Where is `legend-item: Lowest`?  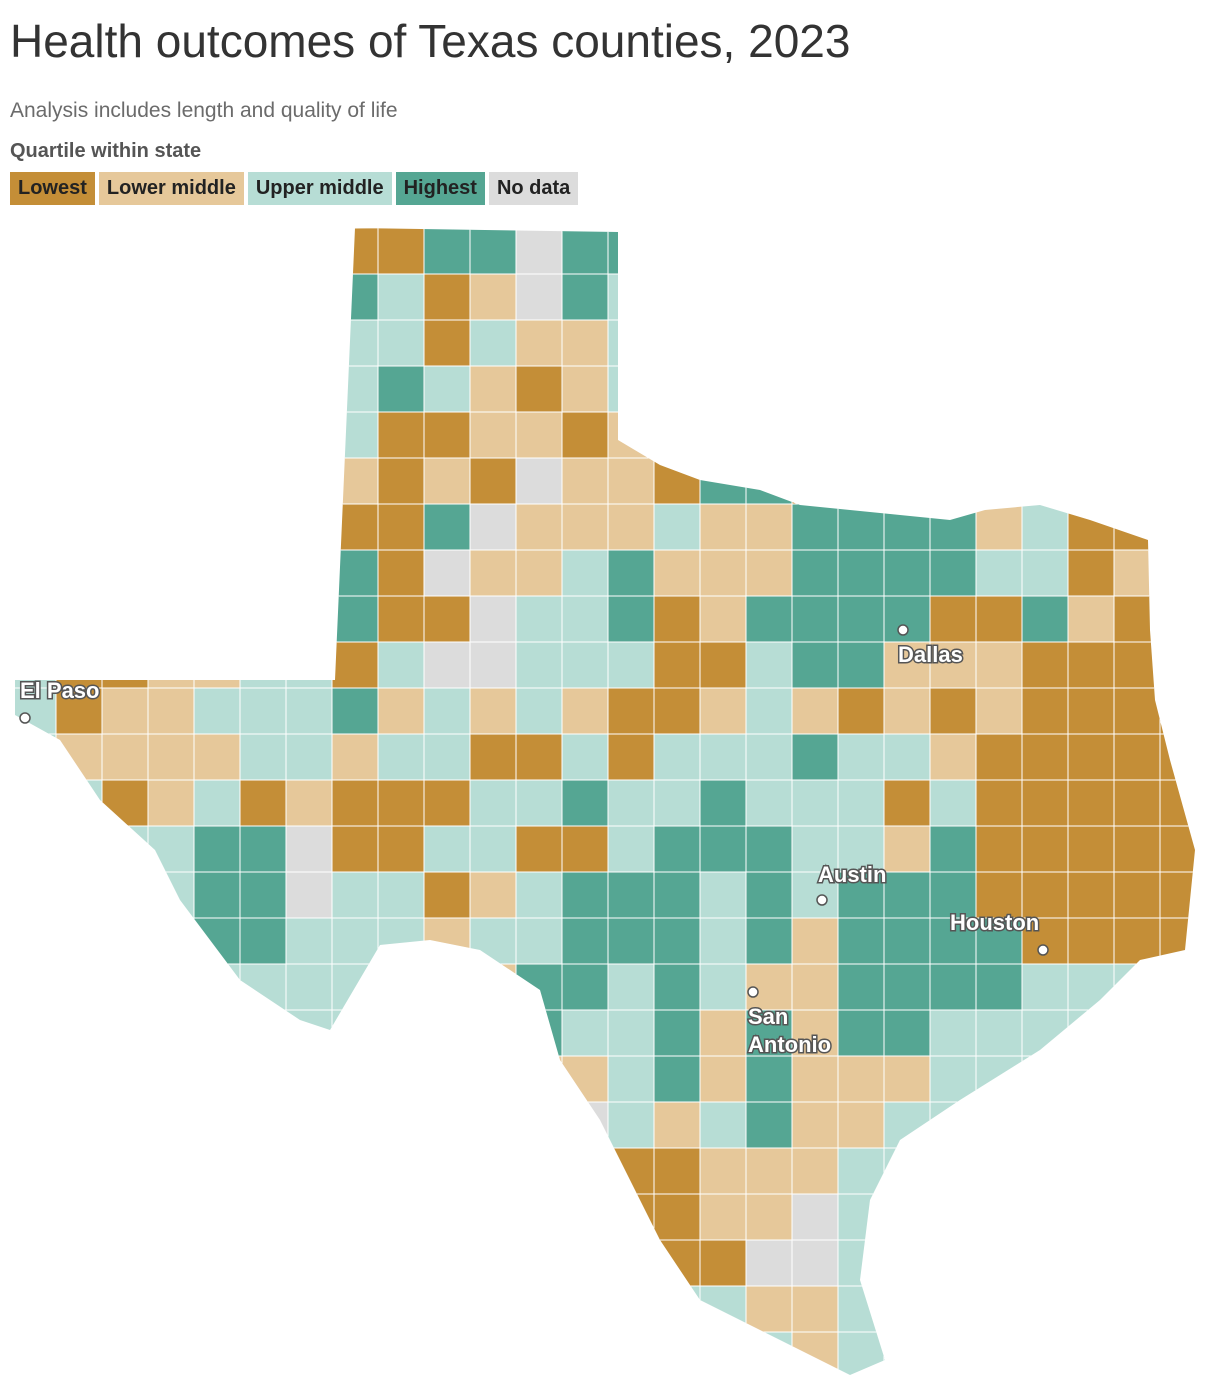 legend-item: Lowest is located at coordinates (52, 188).